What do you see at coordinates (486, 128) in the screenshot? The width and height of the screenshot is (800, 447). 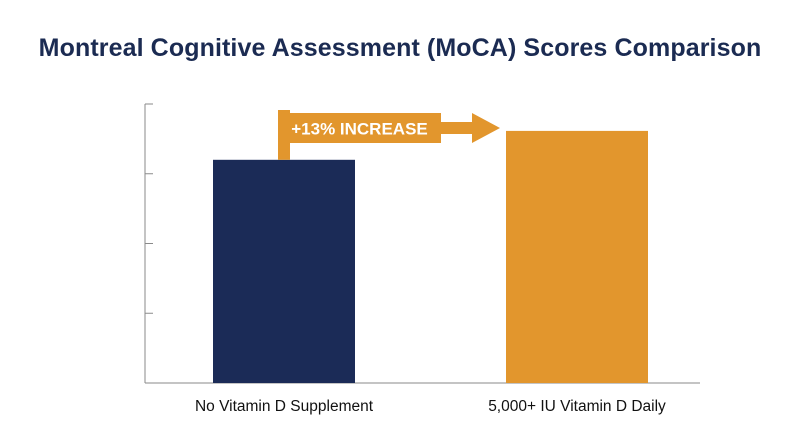 I see `arrow-head` at bounding box center [486, 128].